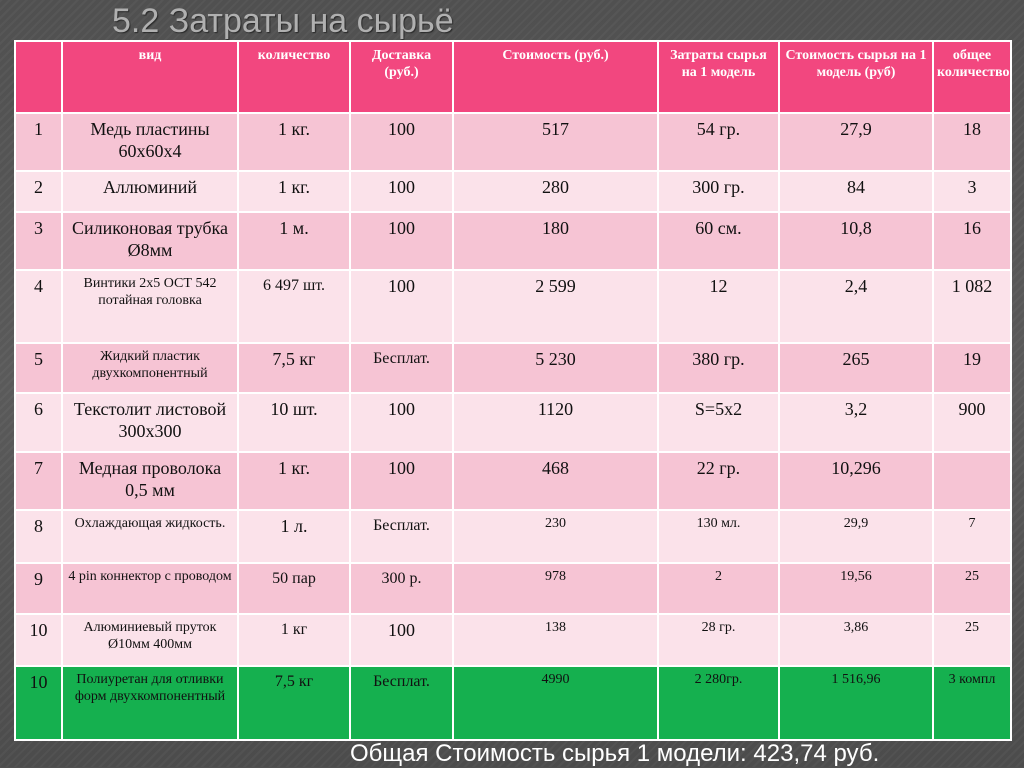 Image resolution: width=1024 pixels, height=768 pixels. I want to click on material-name: Жидкий пластик двухкомпонентный, so click(150, 368).